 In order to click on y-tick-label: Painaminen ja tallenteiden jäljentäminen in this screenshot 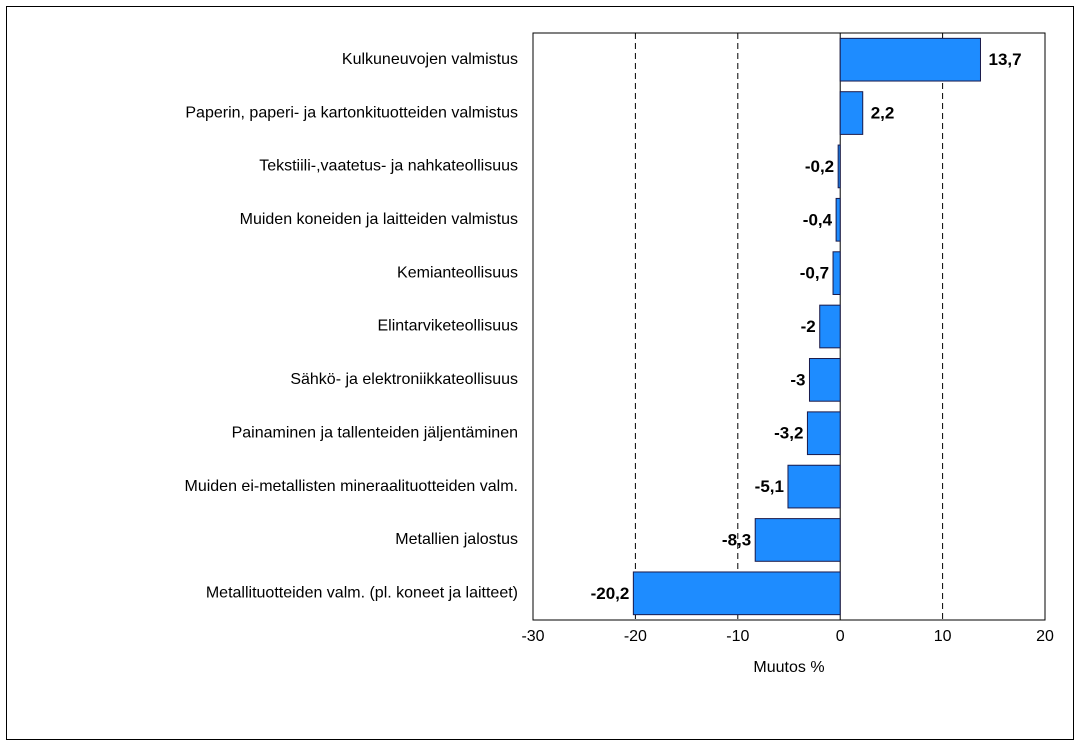, I will do `click(375, 432)`.